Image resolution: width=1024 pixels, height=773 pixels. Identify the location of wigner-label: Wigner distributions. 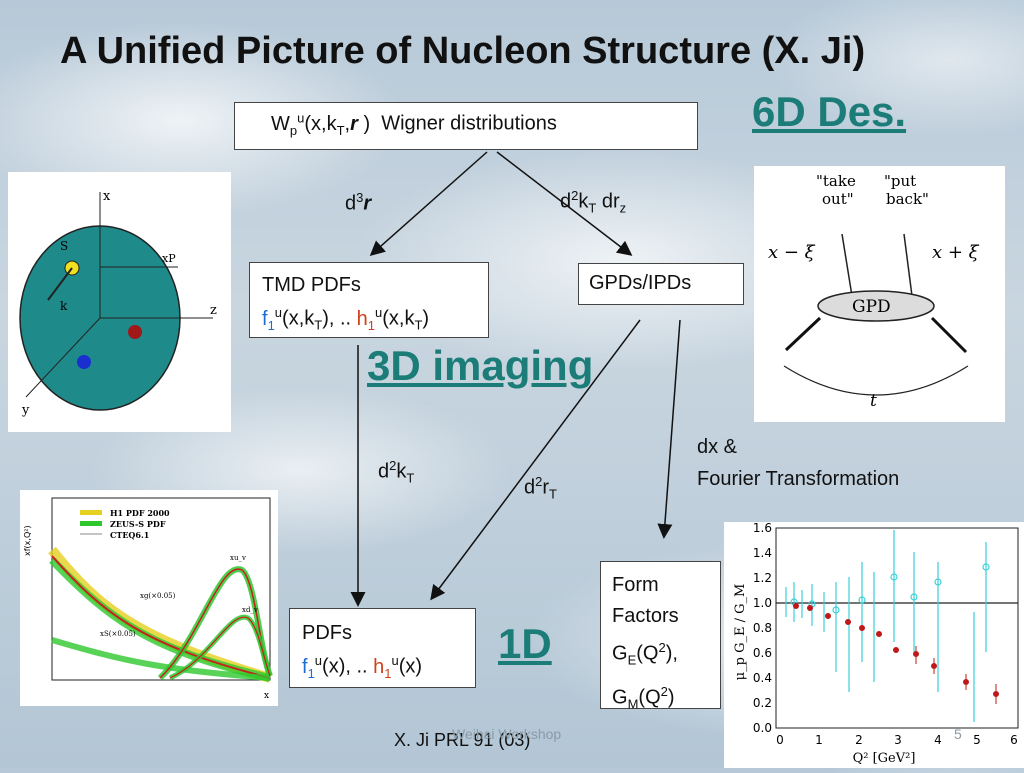
(469, 123).